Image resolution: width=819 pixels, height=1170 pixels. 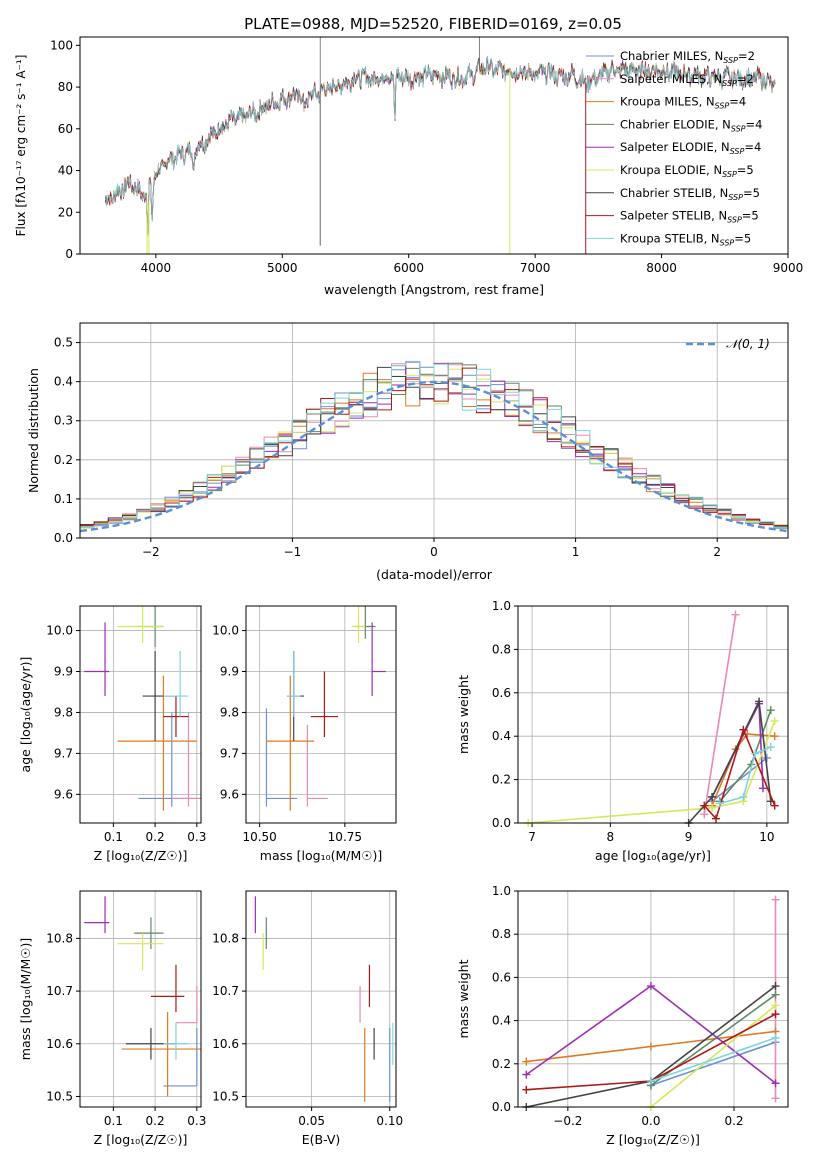 I want to click on mass-vs-ebv-panel: 0.05 0.10 10.5 10.6 10.7 10.8 E(B-V), so click(x=307, y=1018).